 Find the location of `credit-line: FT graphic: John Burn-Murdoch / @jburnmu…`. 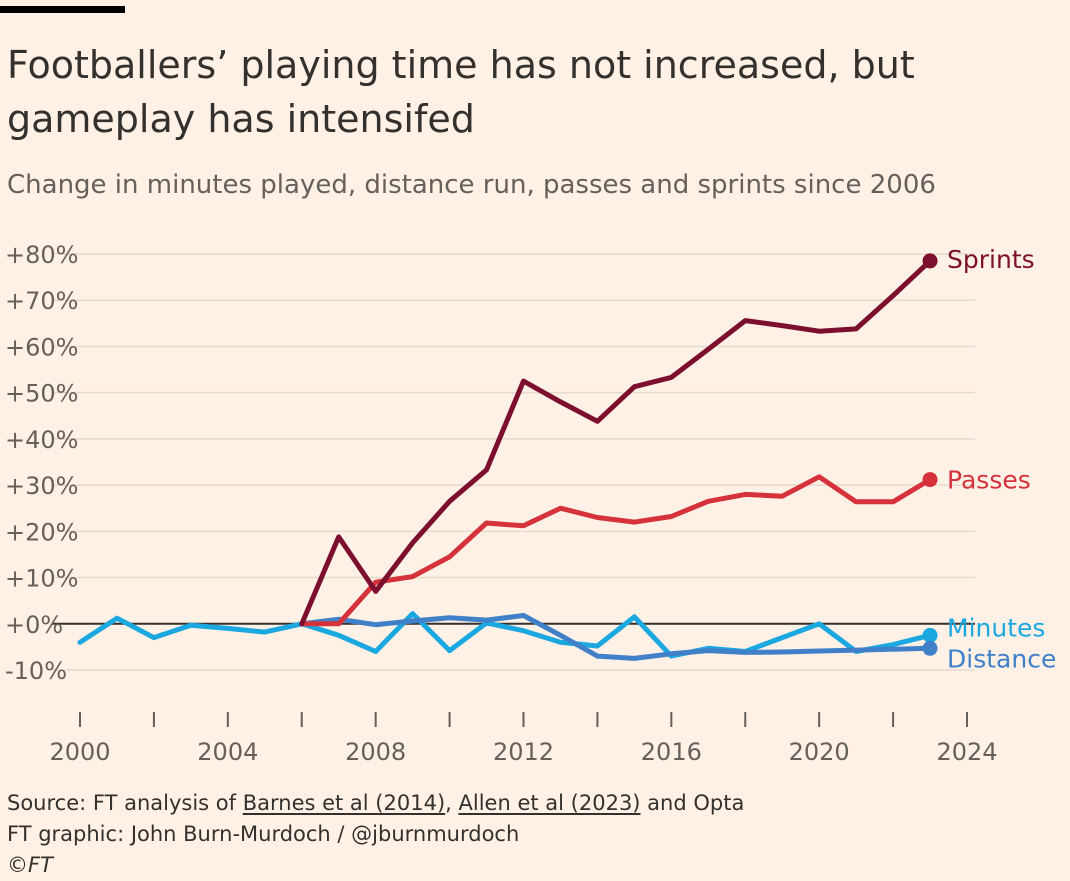

credit-line: FT graphic: John Burn-Murdoch / @jburnmu… is located at coordinates (263, 834).